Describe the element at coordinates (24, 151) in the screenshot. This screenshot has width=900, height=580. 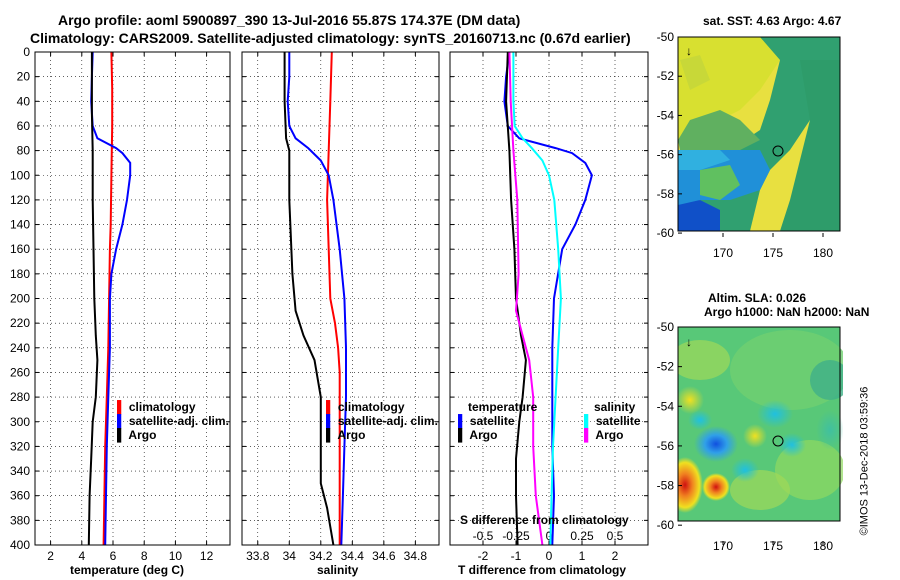
I see `depth-tick-label: 80` at that location.